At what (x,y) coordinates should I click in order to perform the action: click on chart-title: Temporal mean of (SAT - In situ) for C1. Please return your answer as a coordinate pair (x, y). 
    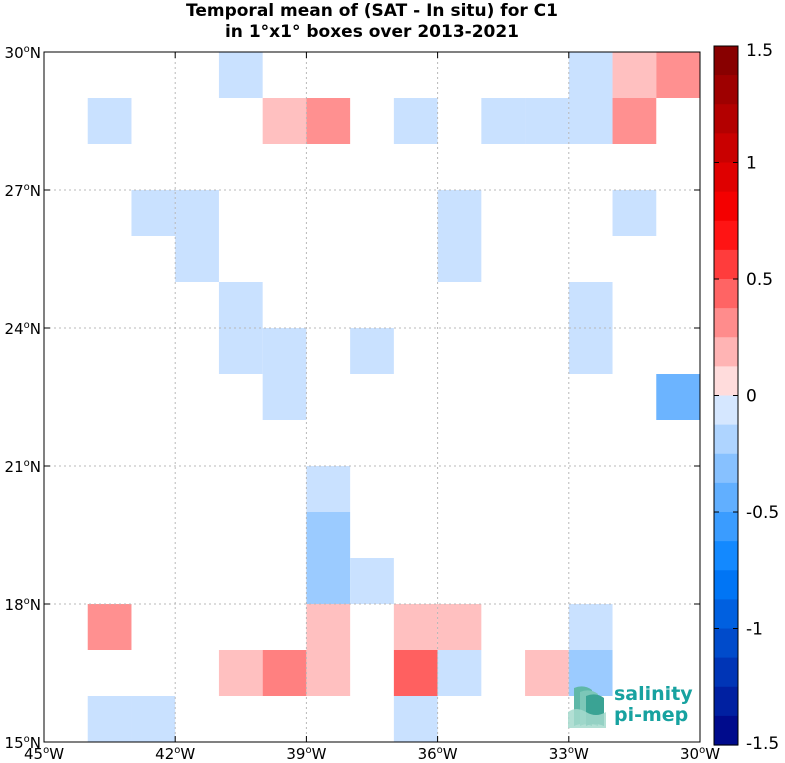
    Looking at the image, I should click on (372, 11).